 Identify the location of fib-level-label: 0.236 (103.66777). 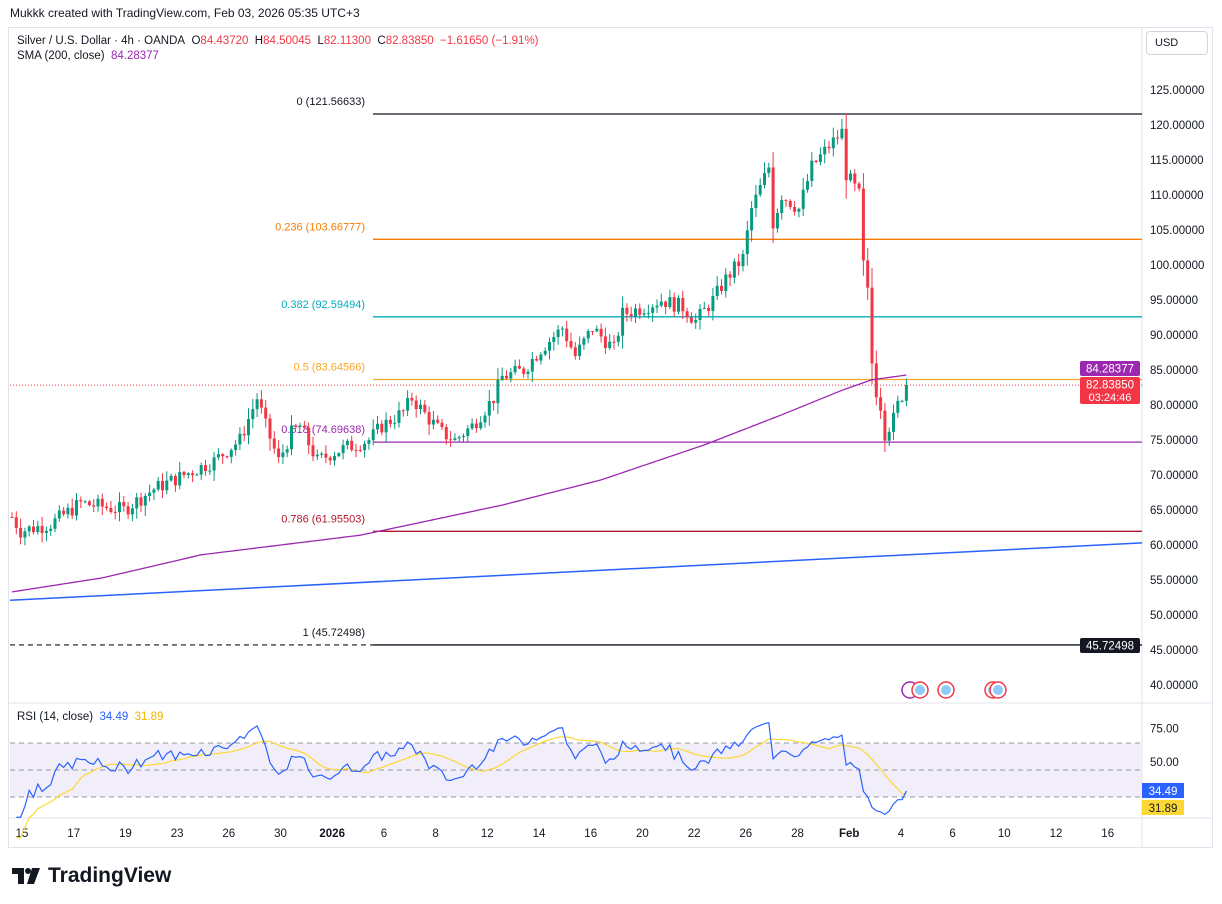
(320, 227).